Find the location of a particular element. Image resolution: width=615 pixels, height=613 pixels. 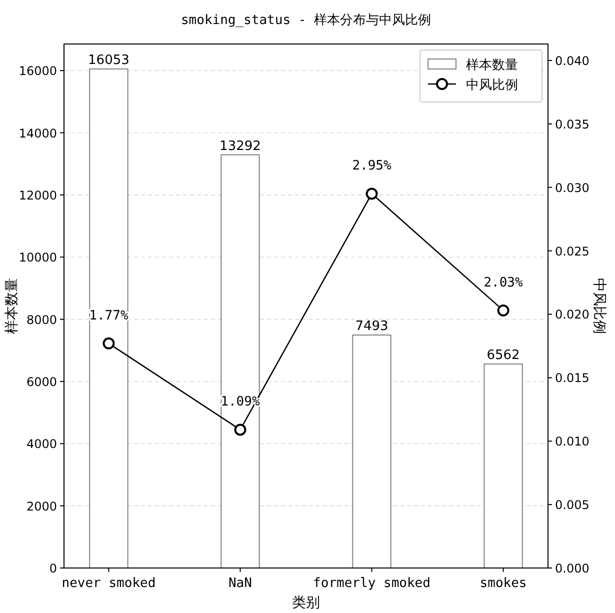

y-tick-label: 16000 is located at coordinates (37, 71).